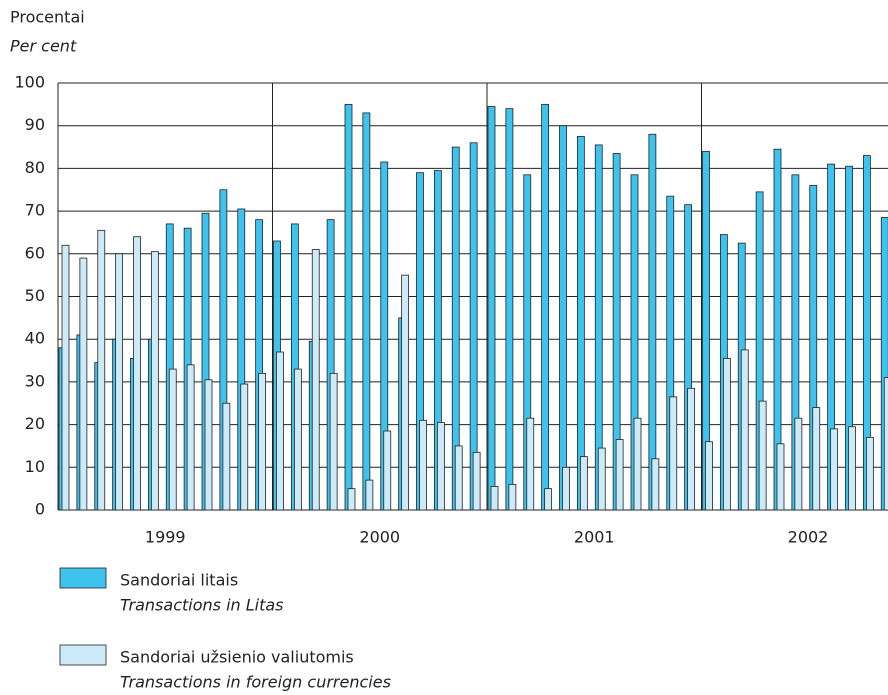 This screenshot has width=888, height=695. What do you see at coordinates (808, 537) in the screenshot?
I see `x-tick-label: 2002` at bounding box center [808, 537].